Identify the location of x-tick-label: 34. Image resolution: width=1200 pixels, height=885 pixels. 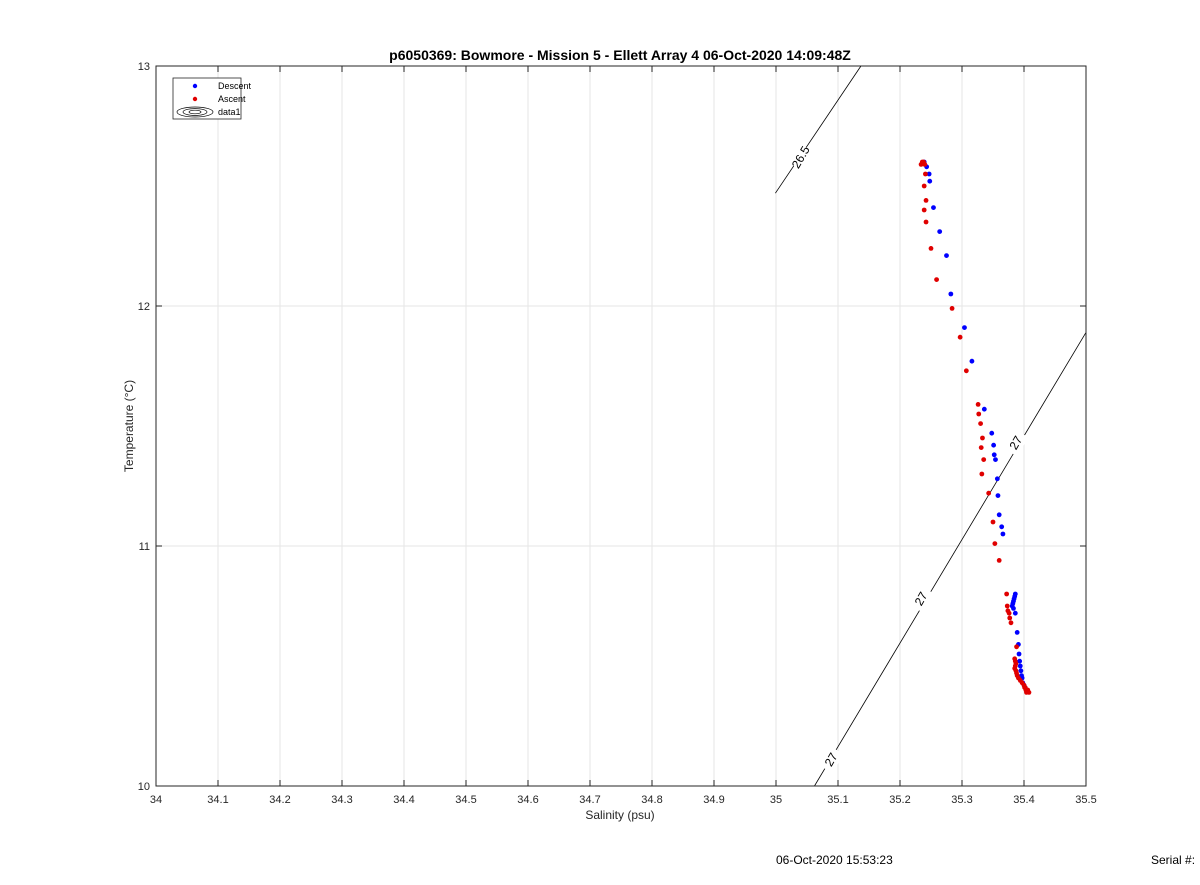
(156, 800).